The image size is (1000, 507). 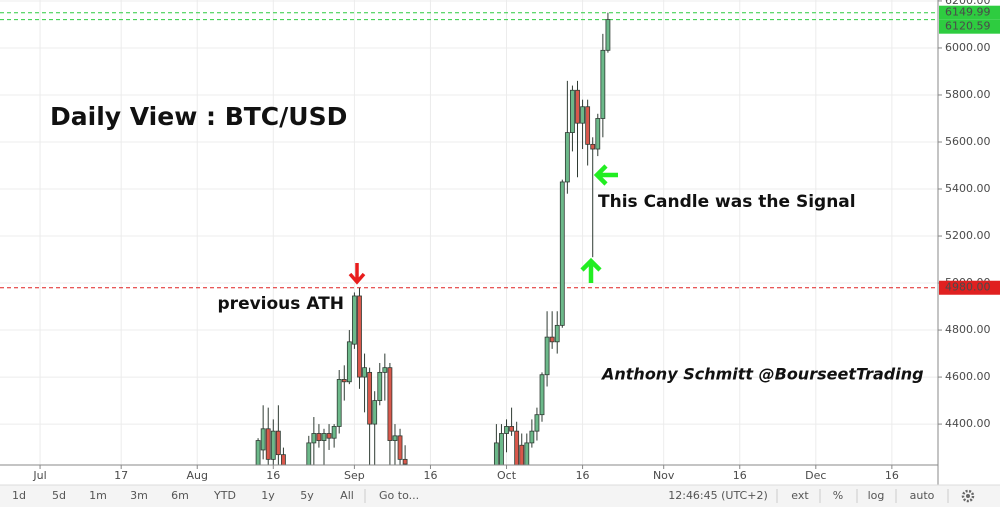 What do you see at coordinates (968, 141) in the screenshot?
I see `y-tick-label: 5600.00` at bounding box center [968, 141].